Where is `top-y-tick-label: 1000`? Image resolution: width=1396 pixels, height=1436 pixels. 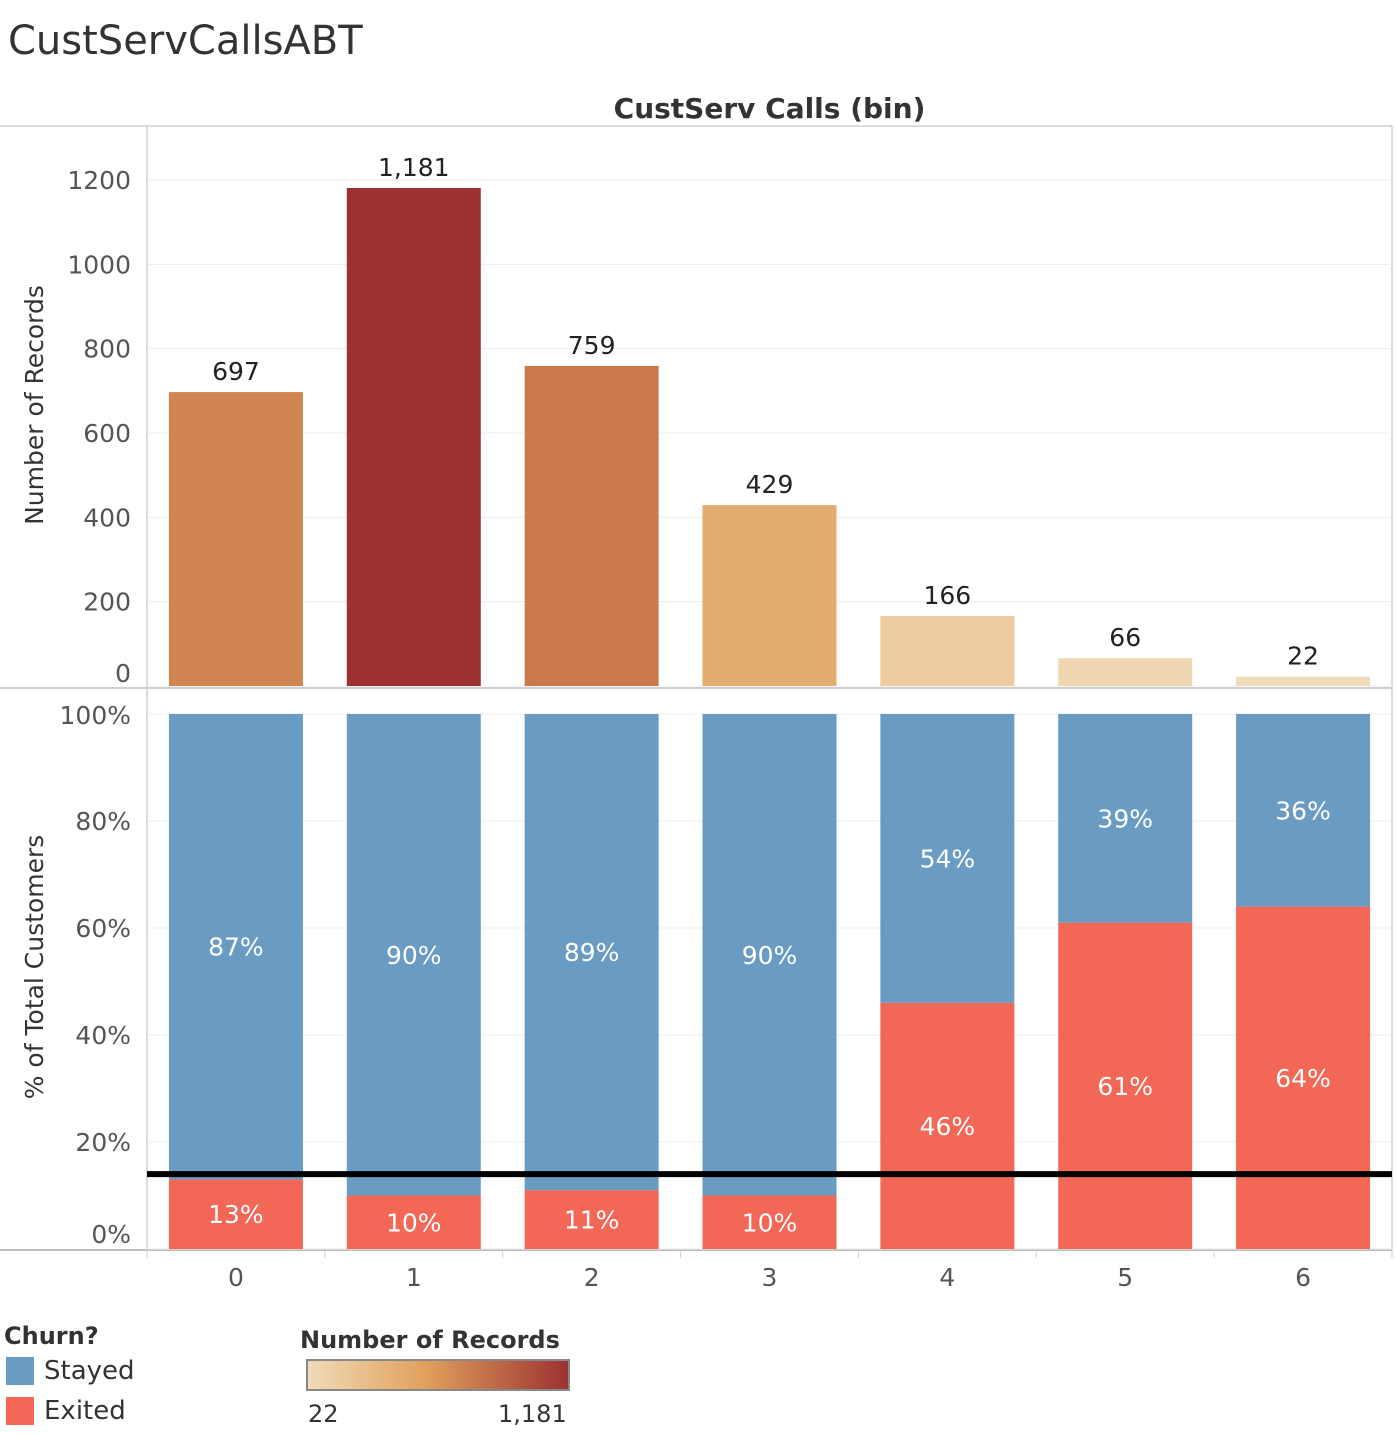
top-y-tick-label: 1000 is located at coordinates (99, 264).